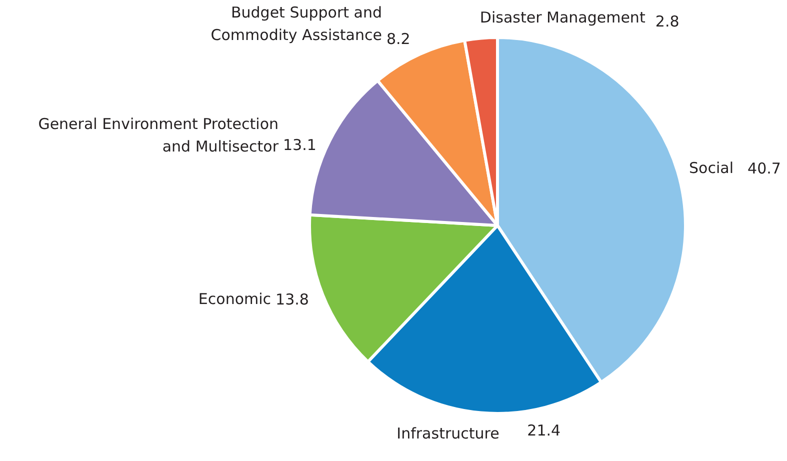  I want to click on slice-label: Disaster Management, so click(563, 17).